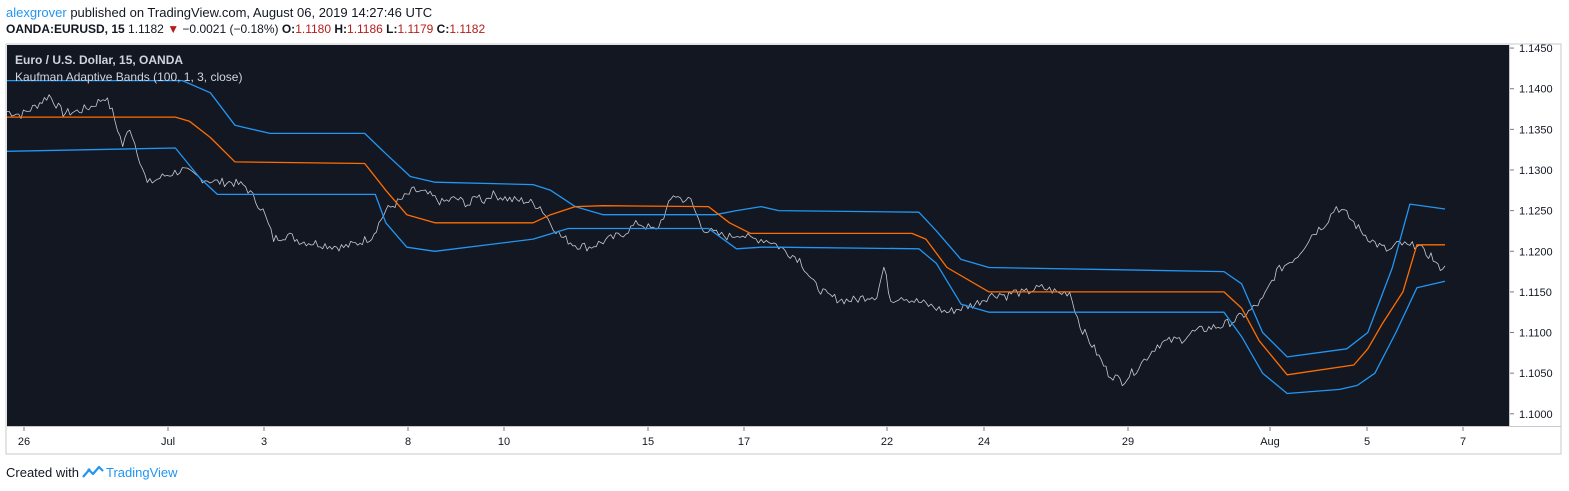 The image size is (1569, 491). Describe the element at coordinates (1463, 442) in the screenshot. I see `x-tick-label: 7` at that location.